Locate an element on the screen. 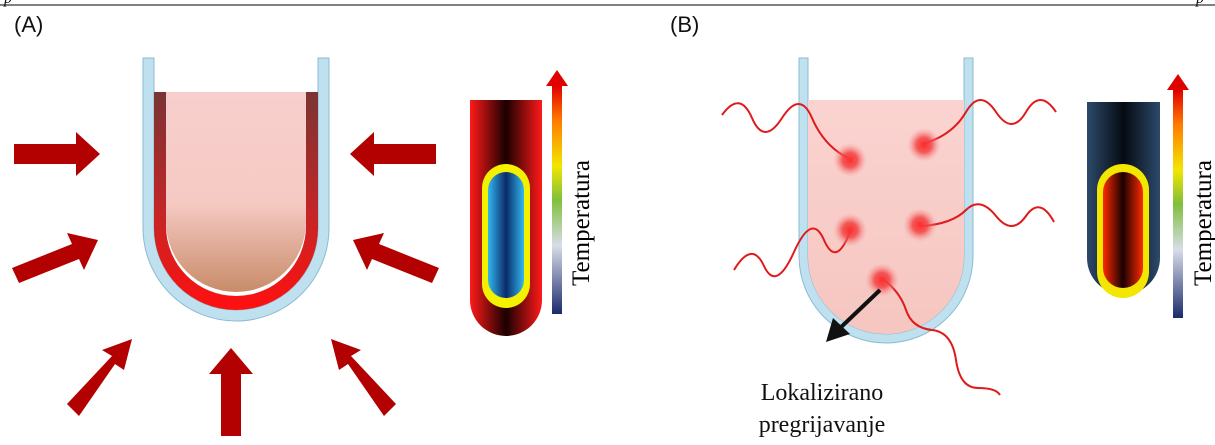  temperature-scale-b-arrowhead is located at coordinates (1178, 82).